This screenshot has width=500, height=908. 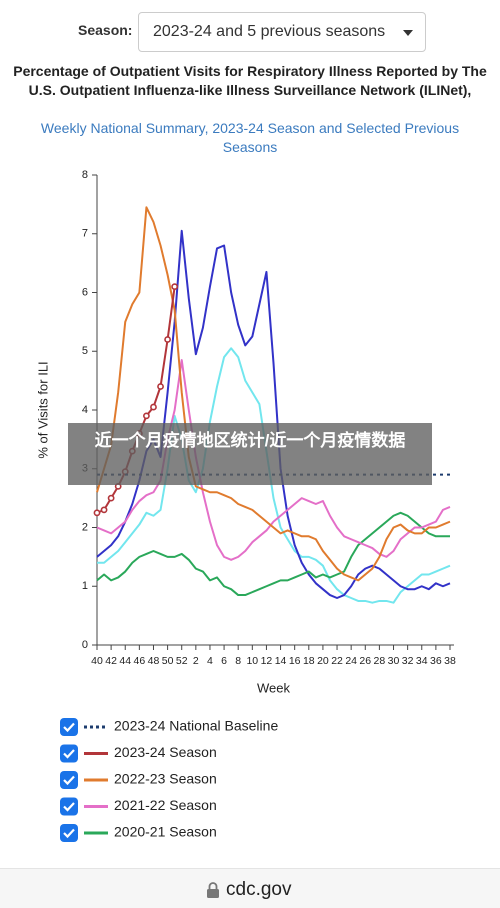 I want to click on x-tick-label: 34, so click(x=422, y=661).